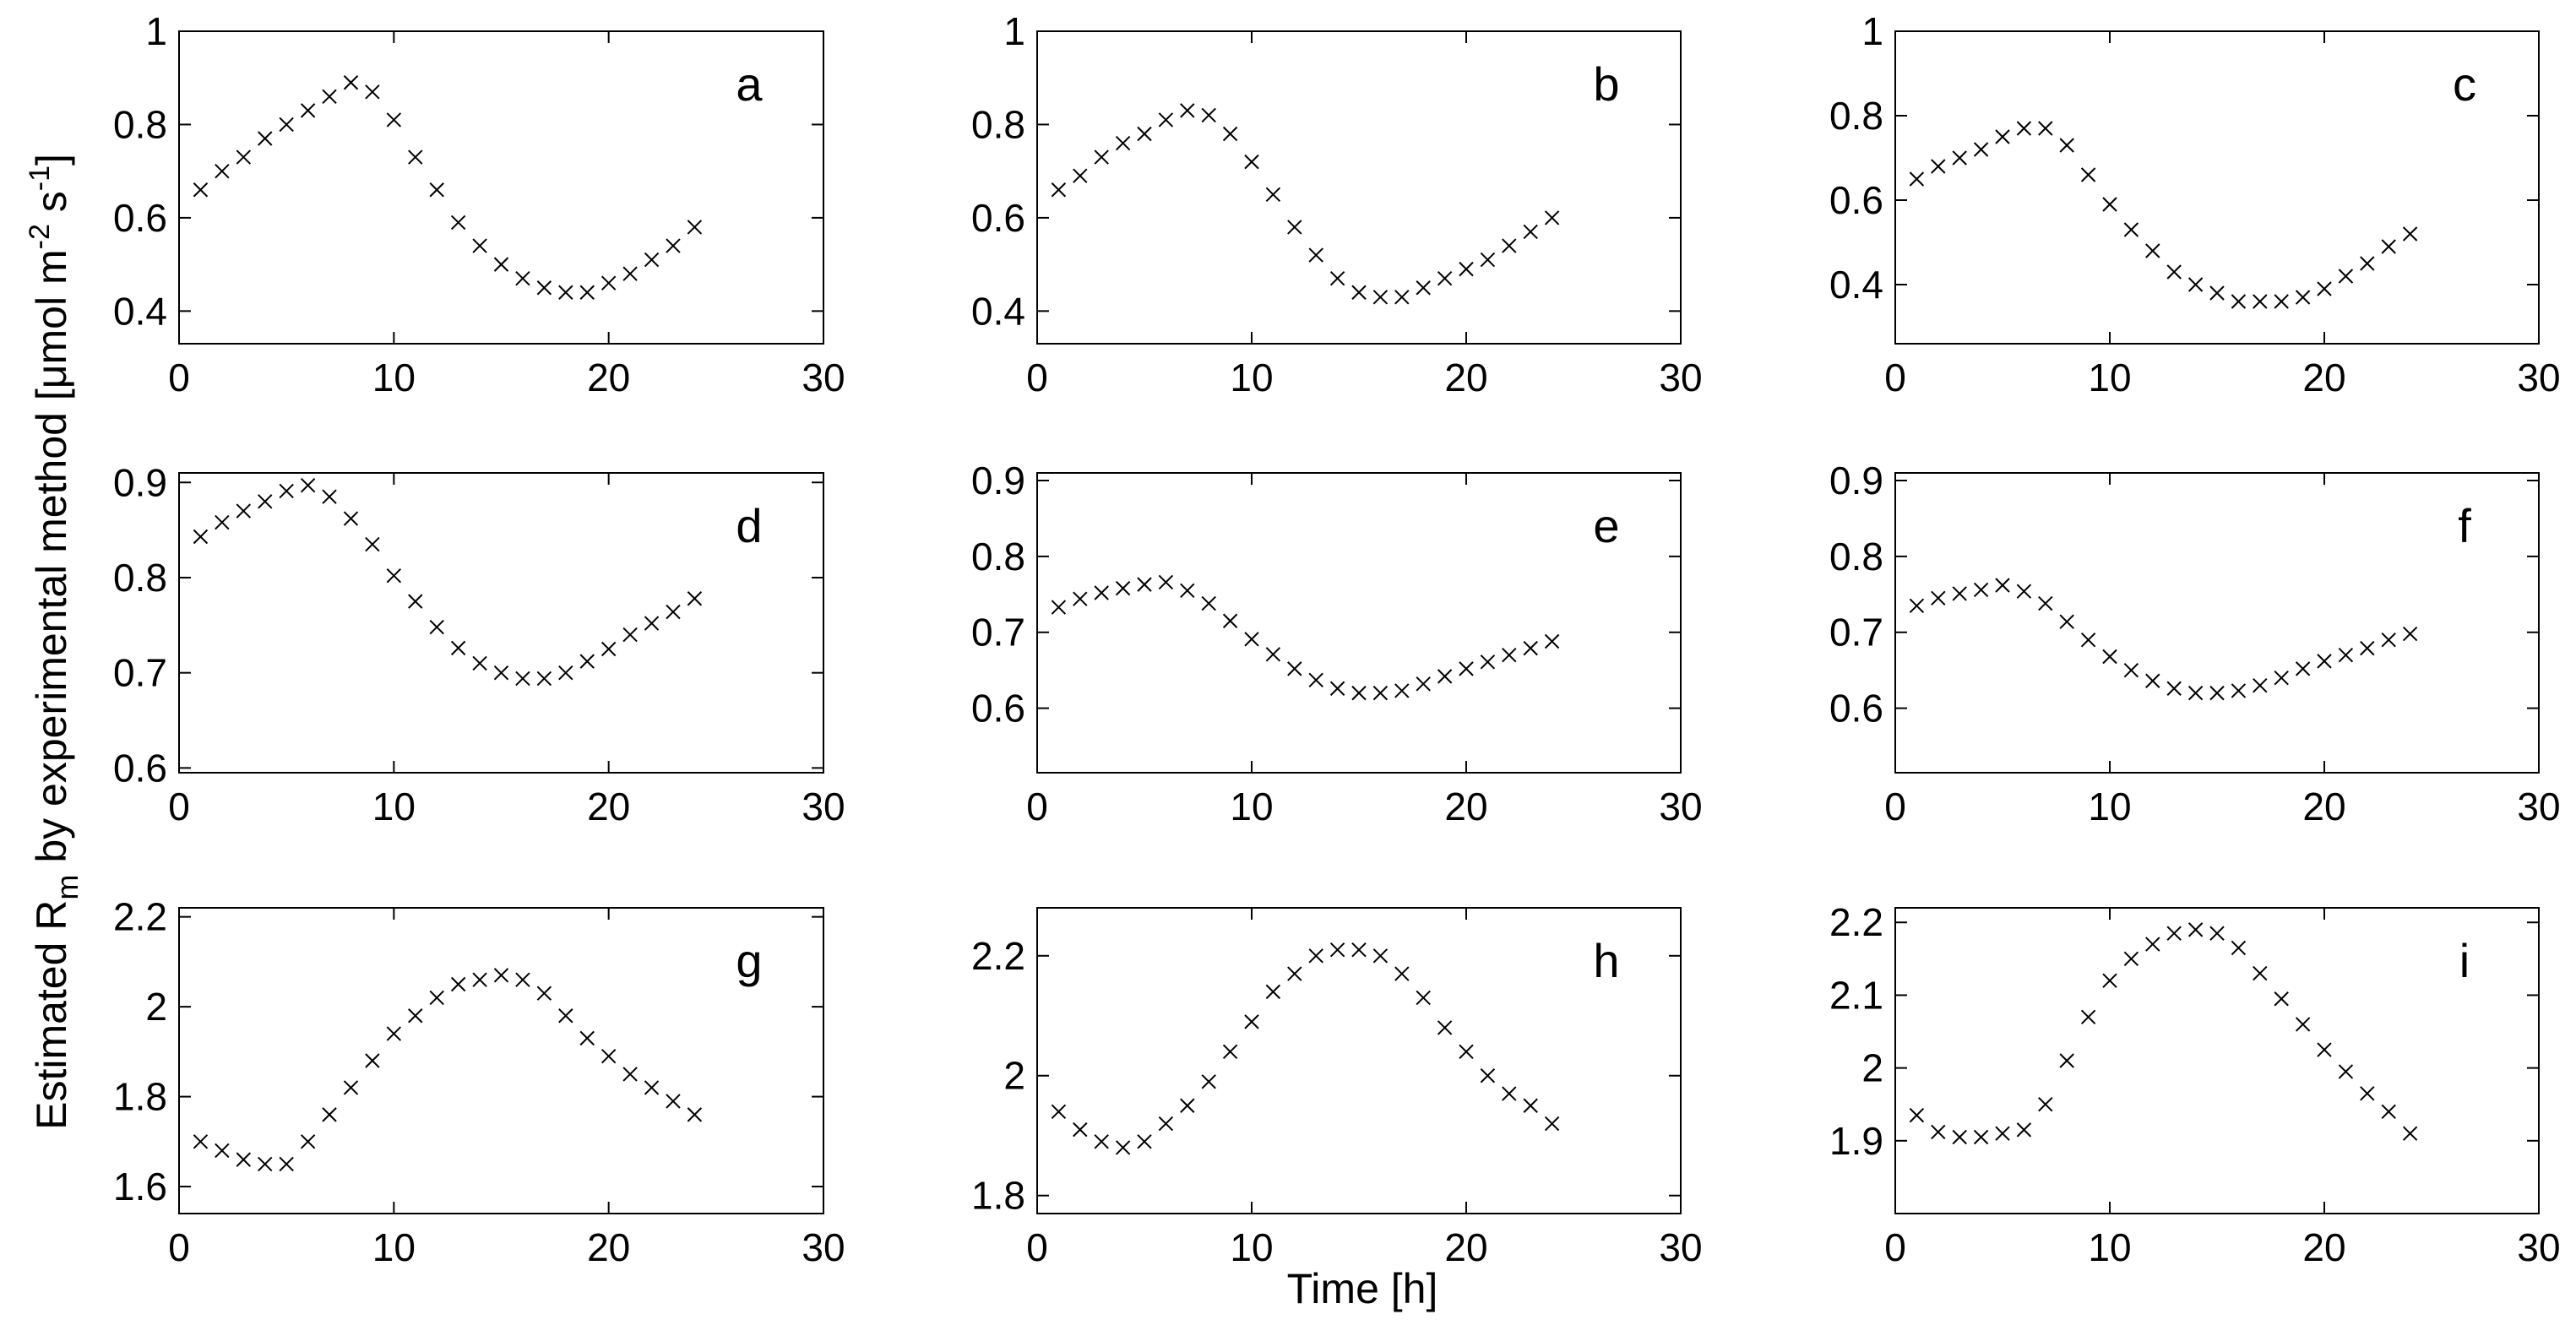  Describe the element at coordinates (51, 208) in the screenshot. I see `y-axis-title-unit-s: s` at that location.